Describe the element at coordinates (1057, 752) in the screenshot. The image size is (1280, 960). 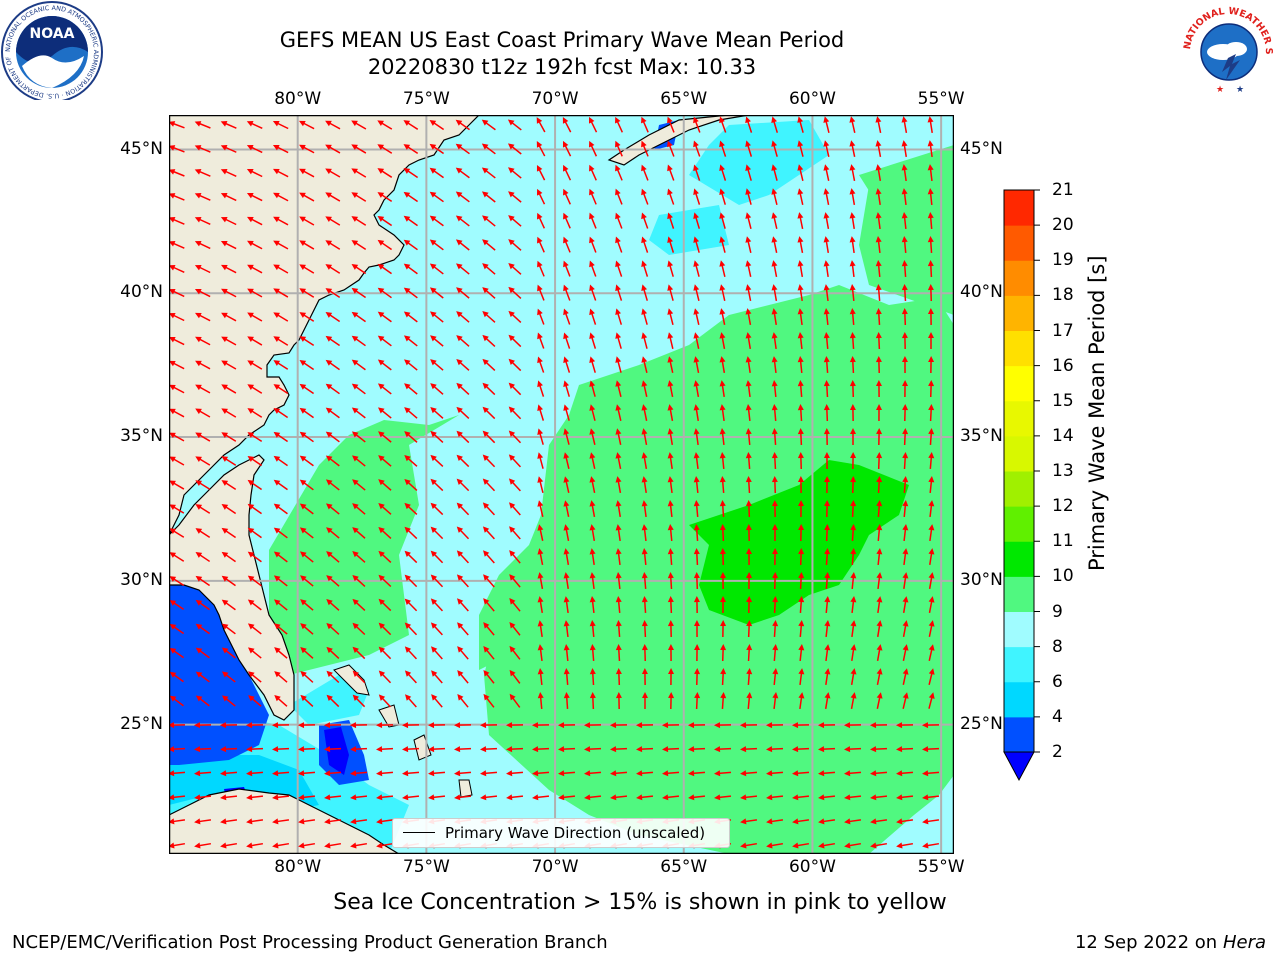
I see `colorbar-tick-label: 2` at that location.